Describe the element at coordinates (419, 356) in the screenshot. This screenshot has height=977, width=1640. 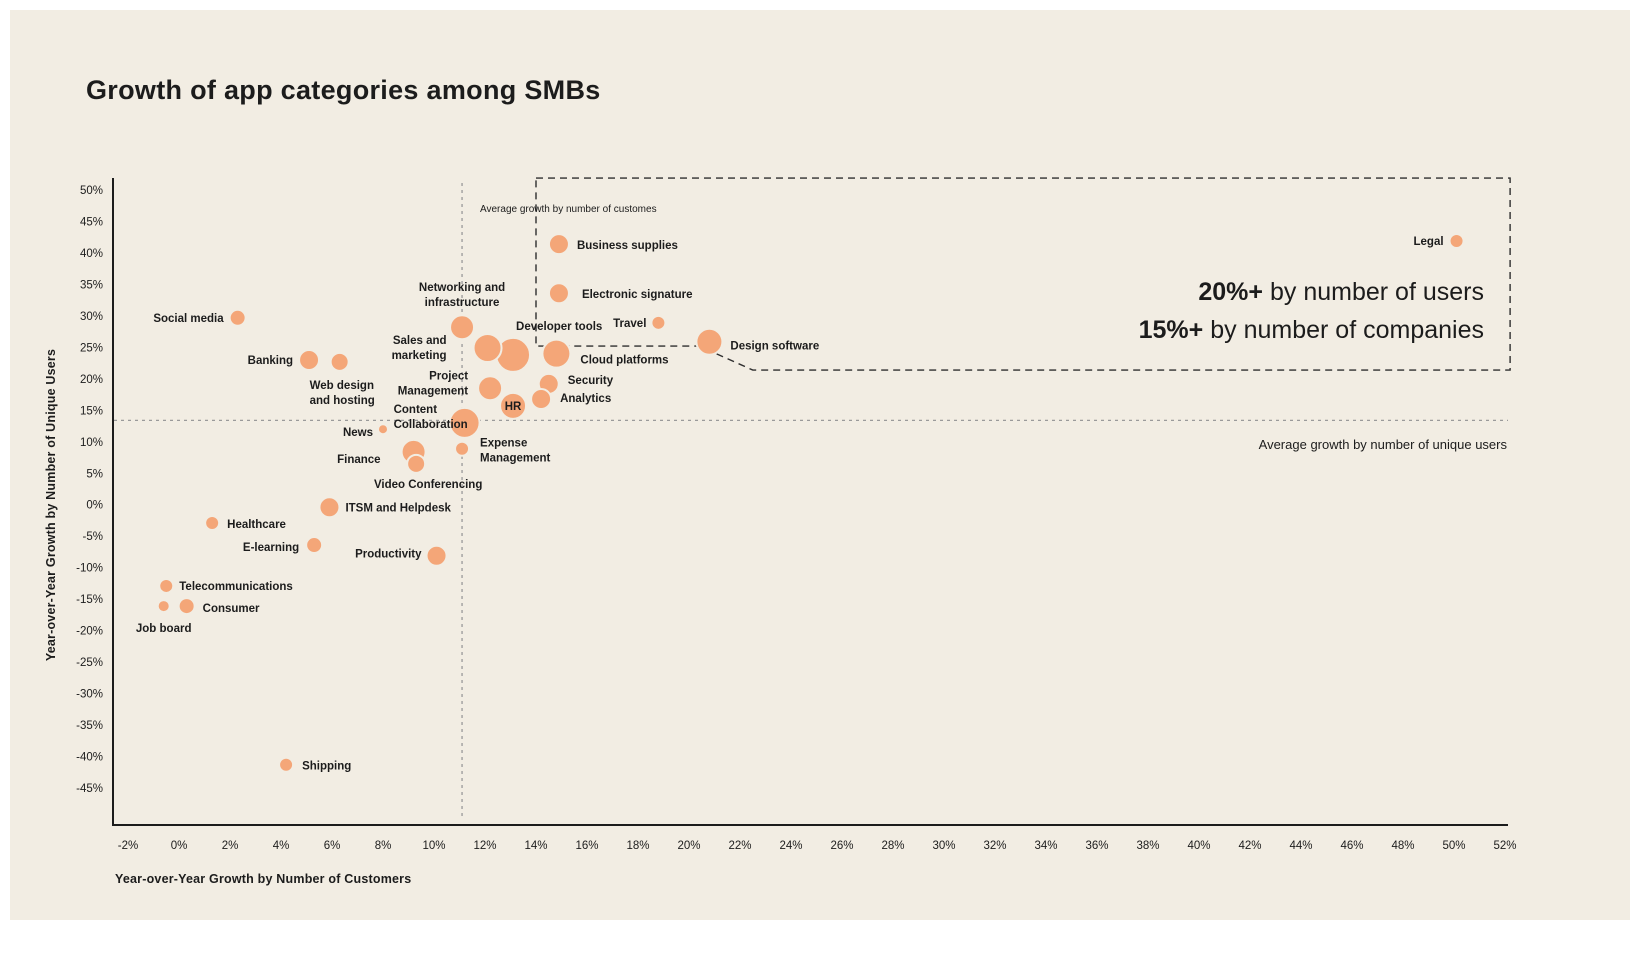
I see `bubble-label-line: marketing` at that location.